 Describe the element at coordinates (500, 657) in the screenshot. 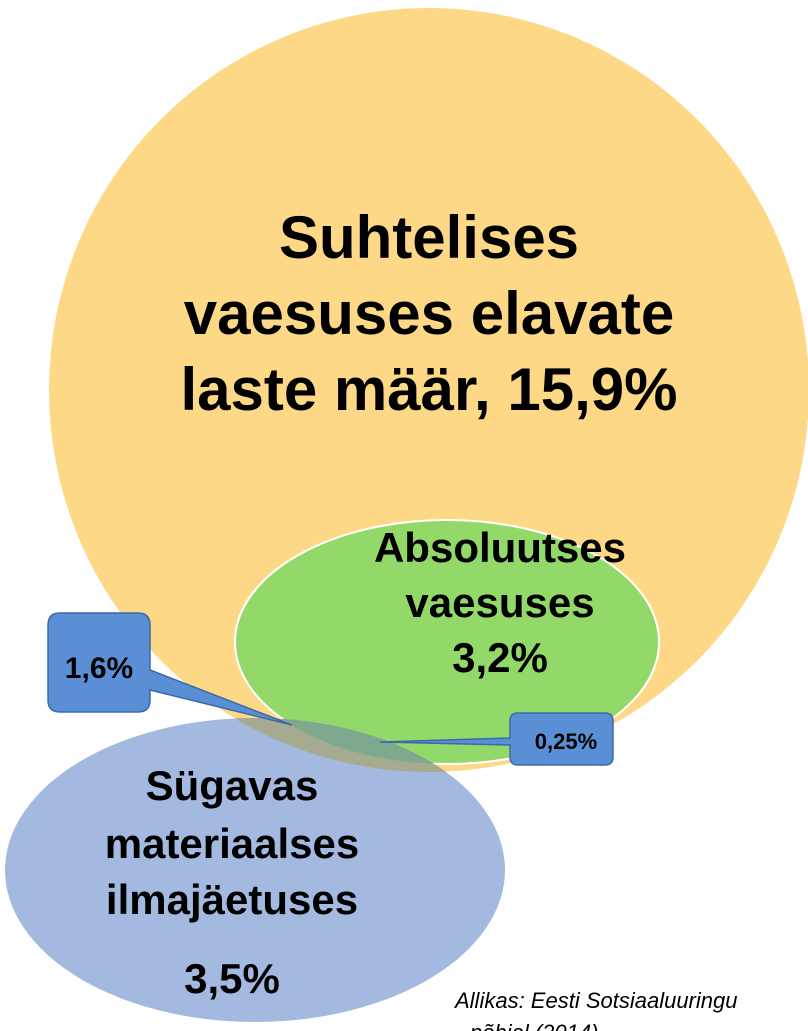

I see `absolute-label: 3,2%` at that location.